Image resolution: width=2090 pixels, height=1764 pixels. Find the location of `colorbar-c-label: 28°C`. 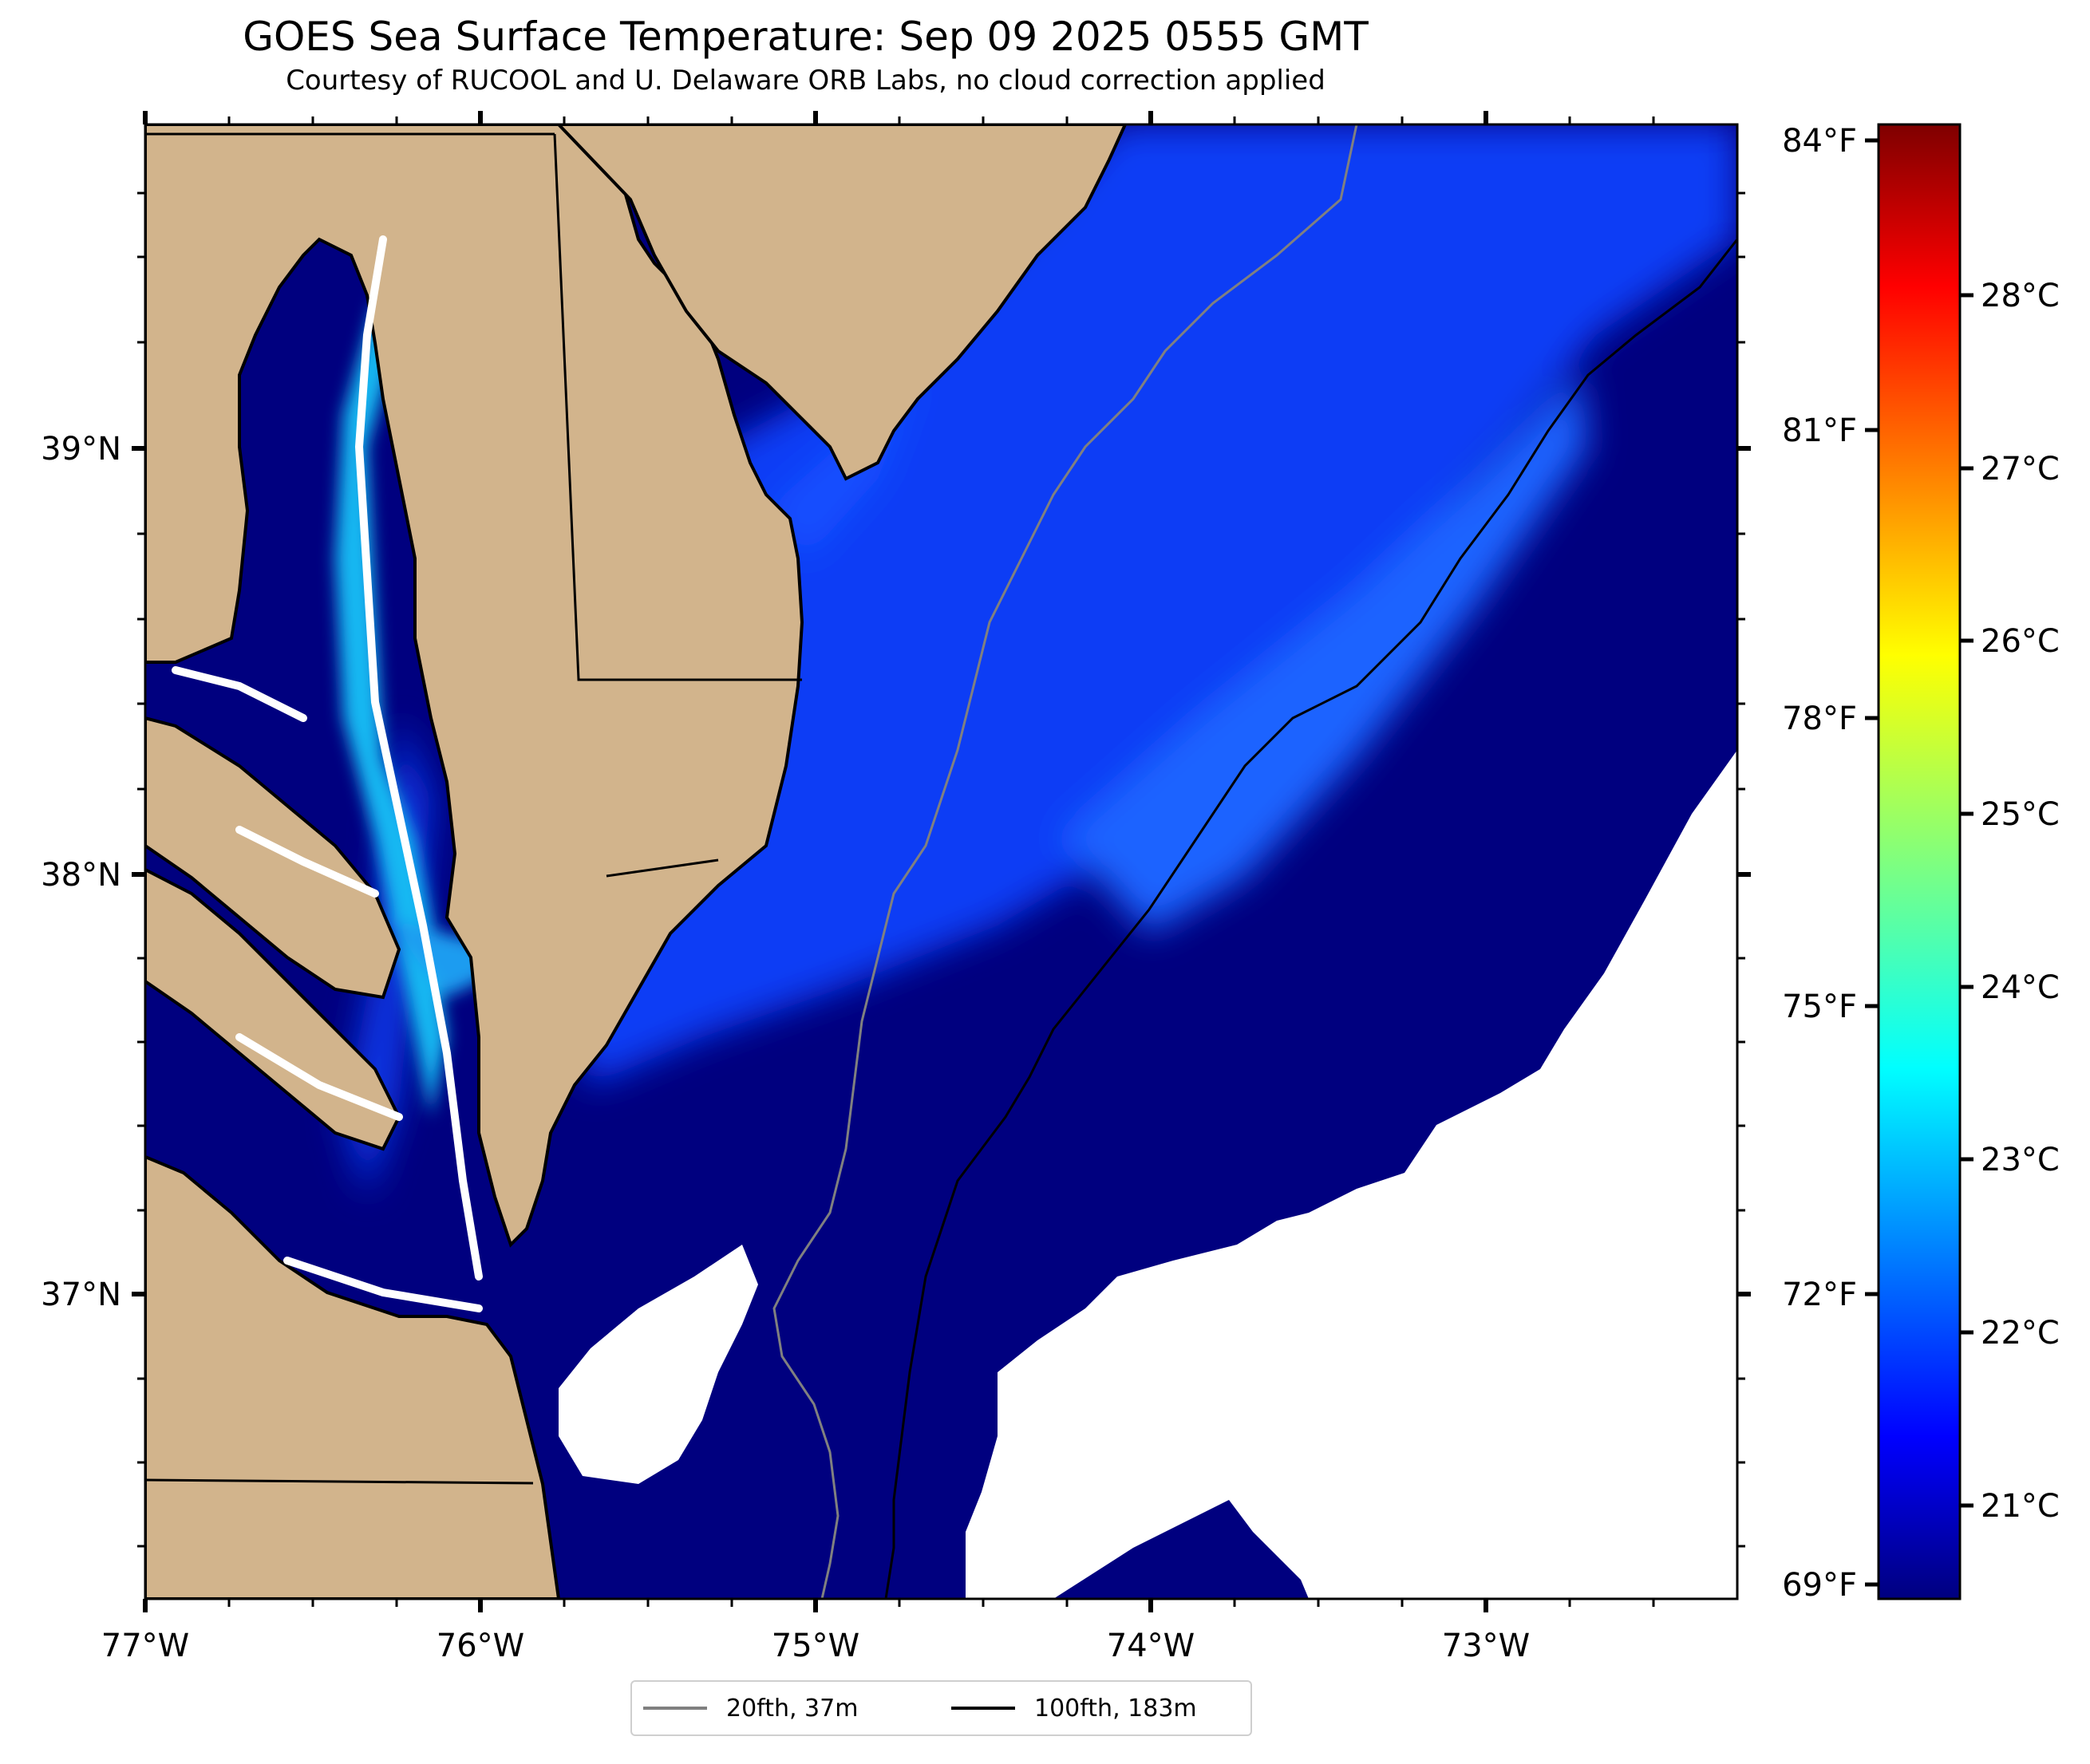

colorbar-c-label: 28°C is located at coordinates (2020, 296).